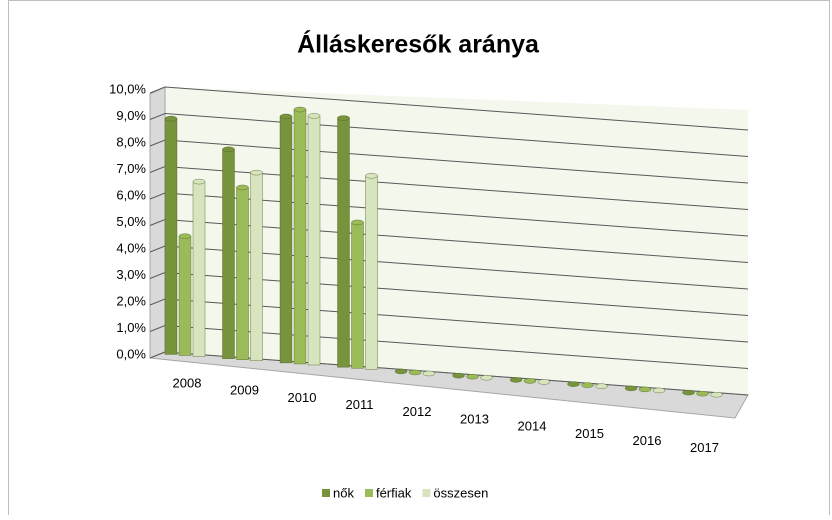  I want to click on x-tick-label: 2011, so click(360, 404).